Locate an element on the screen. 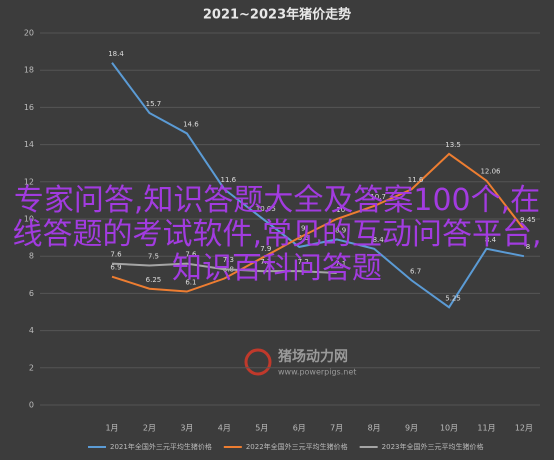 The image size is (554, 460). data-label: 5.25 is located at coordinates (453, 298).